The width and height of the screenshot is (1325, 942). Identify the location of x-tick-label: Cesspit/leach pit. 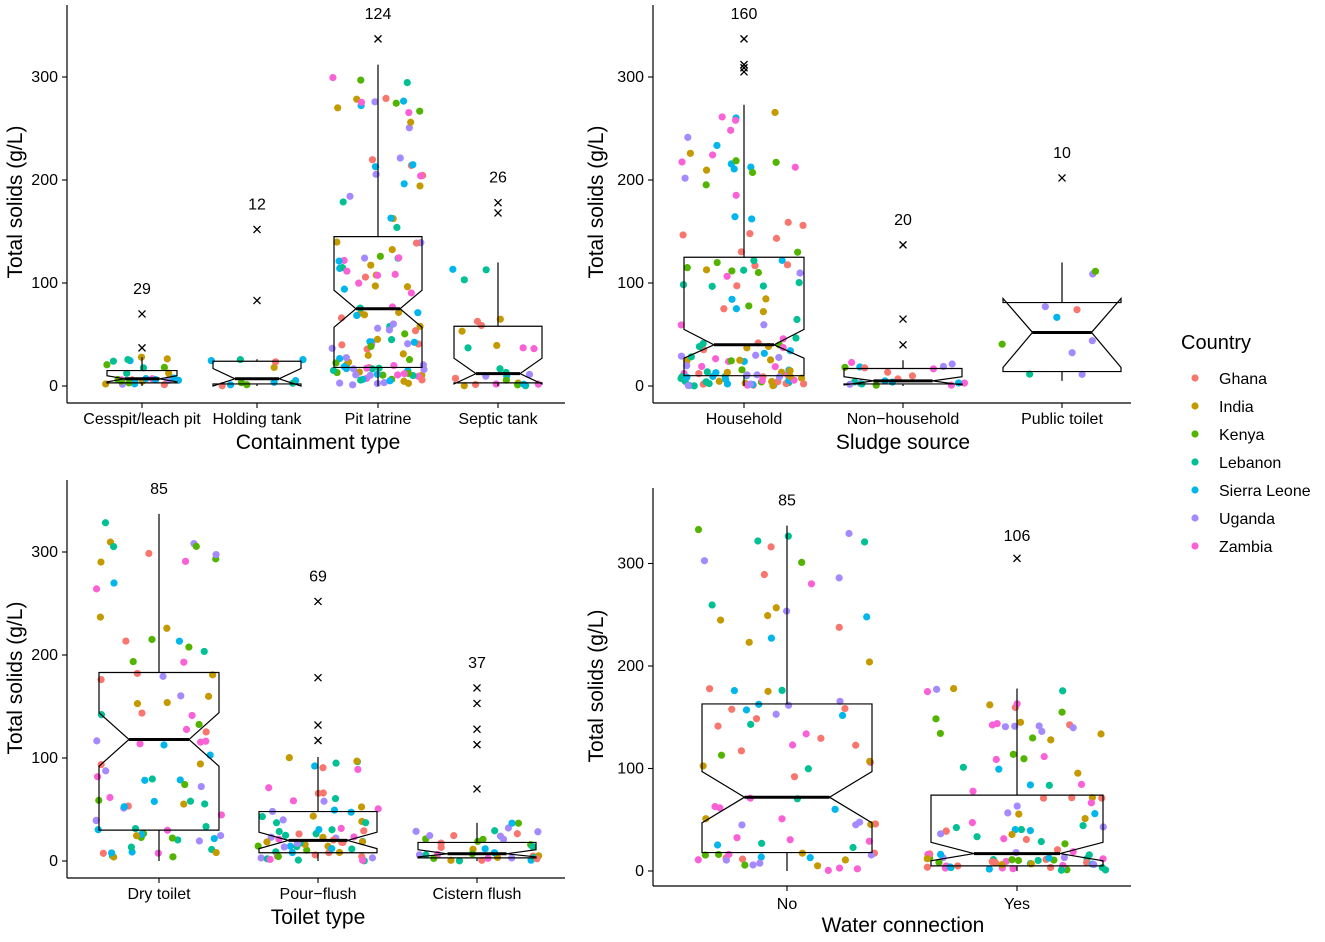
(142, 419).